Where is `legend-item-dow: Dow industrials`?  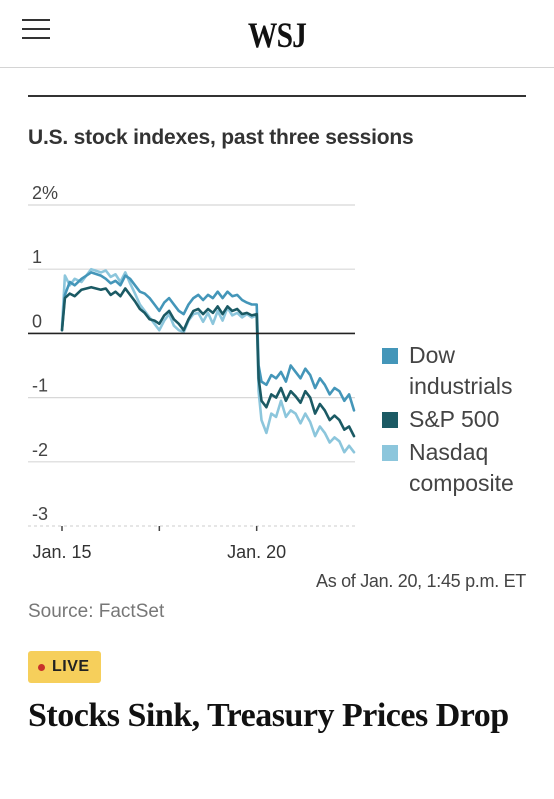
legend-item-dow: Dow industrials is located at coordinates (468, 371).